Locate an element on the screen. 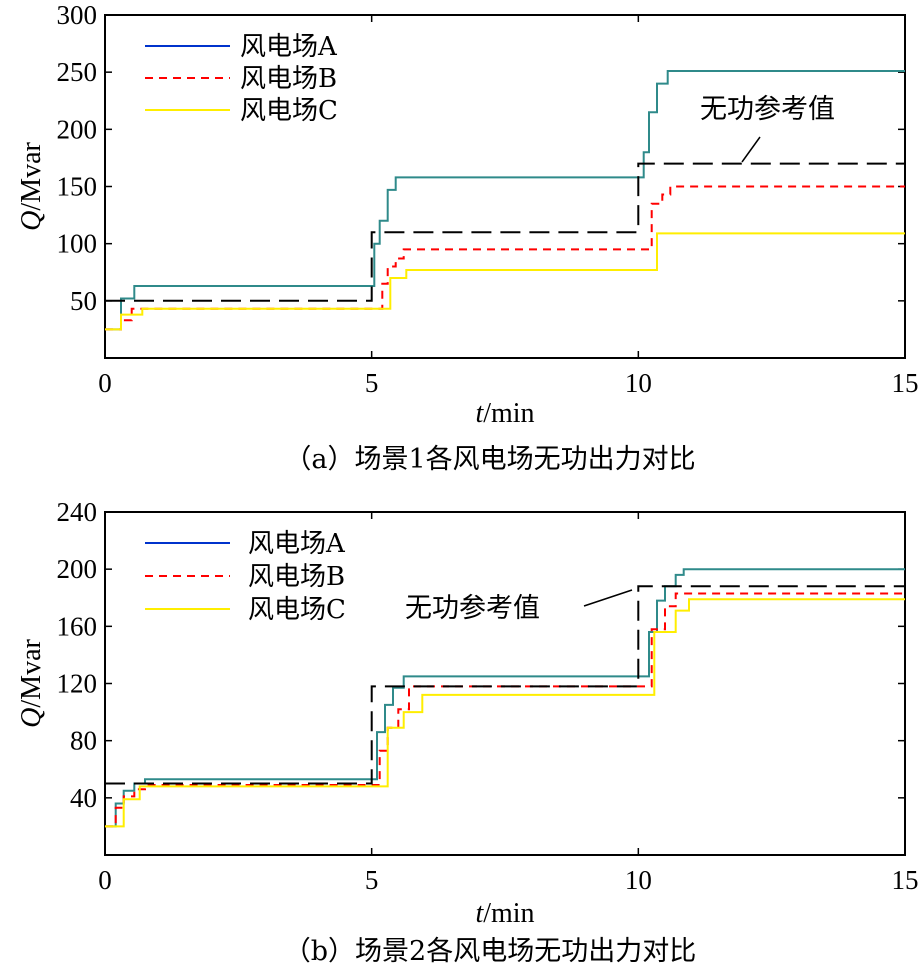 The image size is (924, 973). y-tick-label: 80 is located at coordinates (83, 741).